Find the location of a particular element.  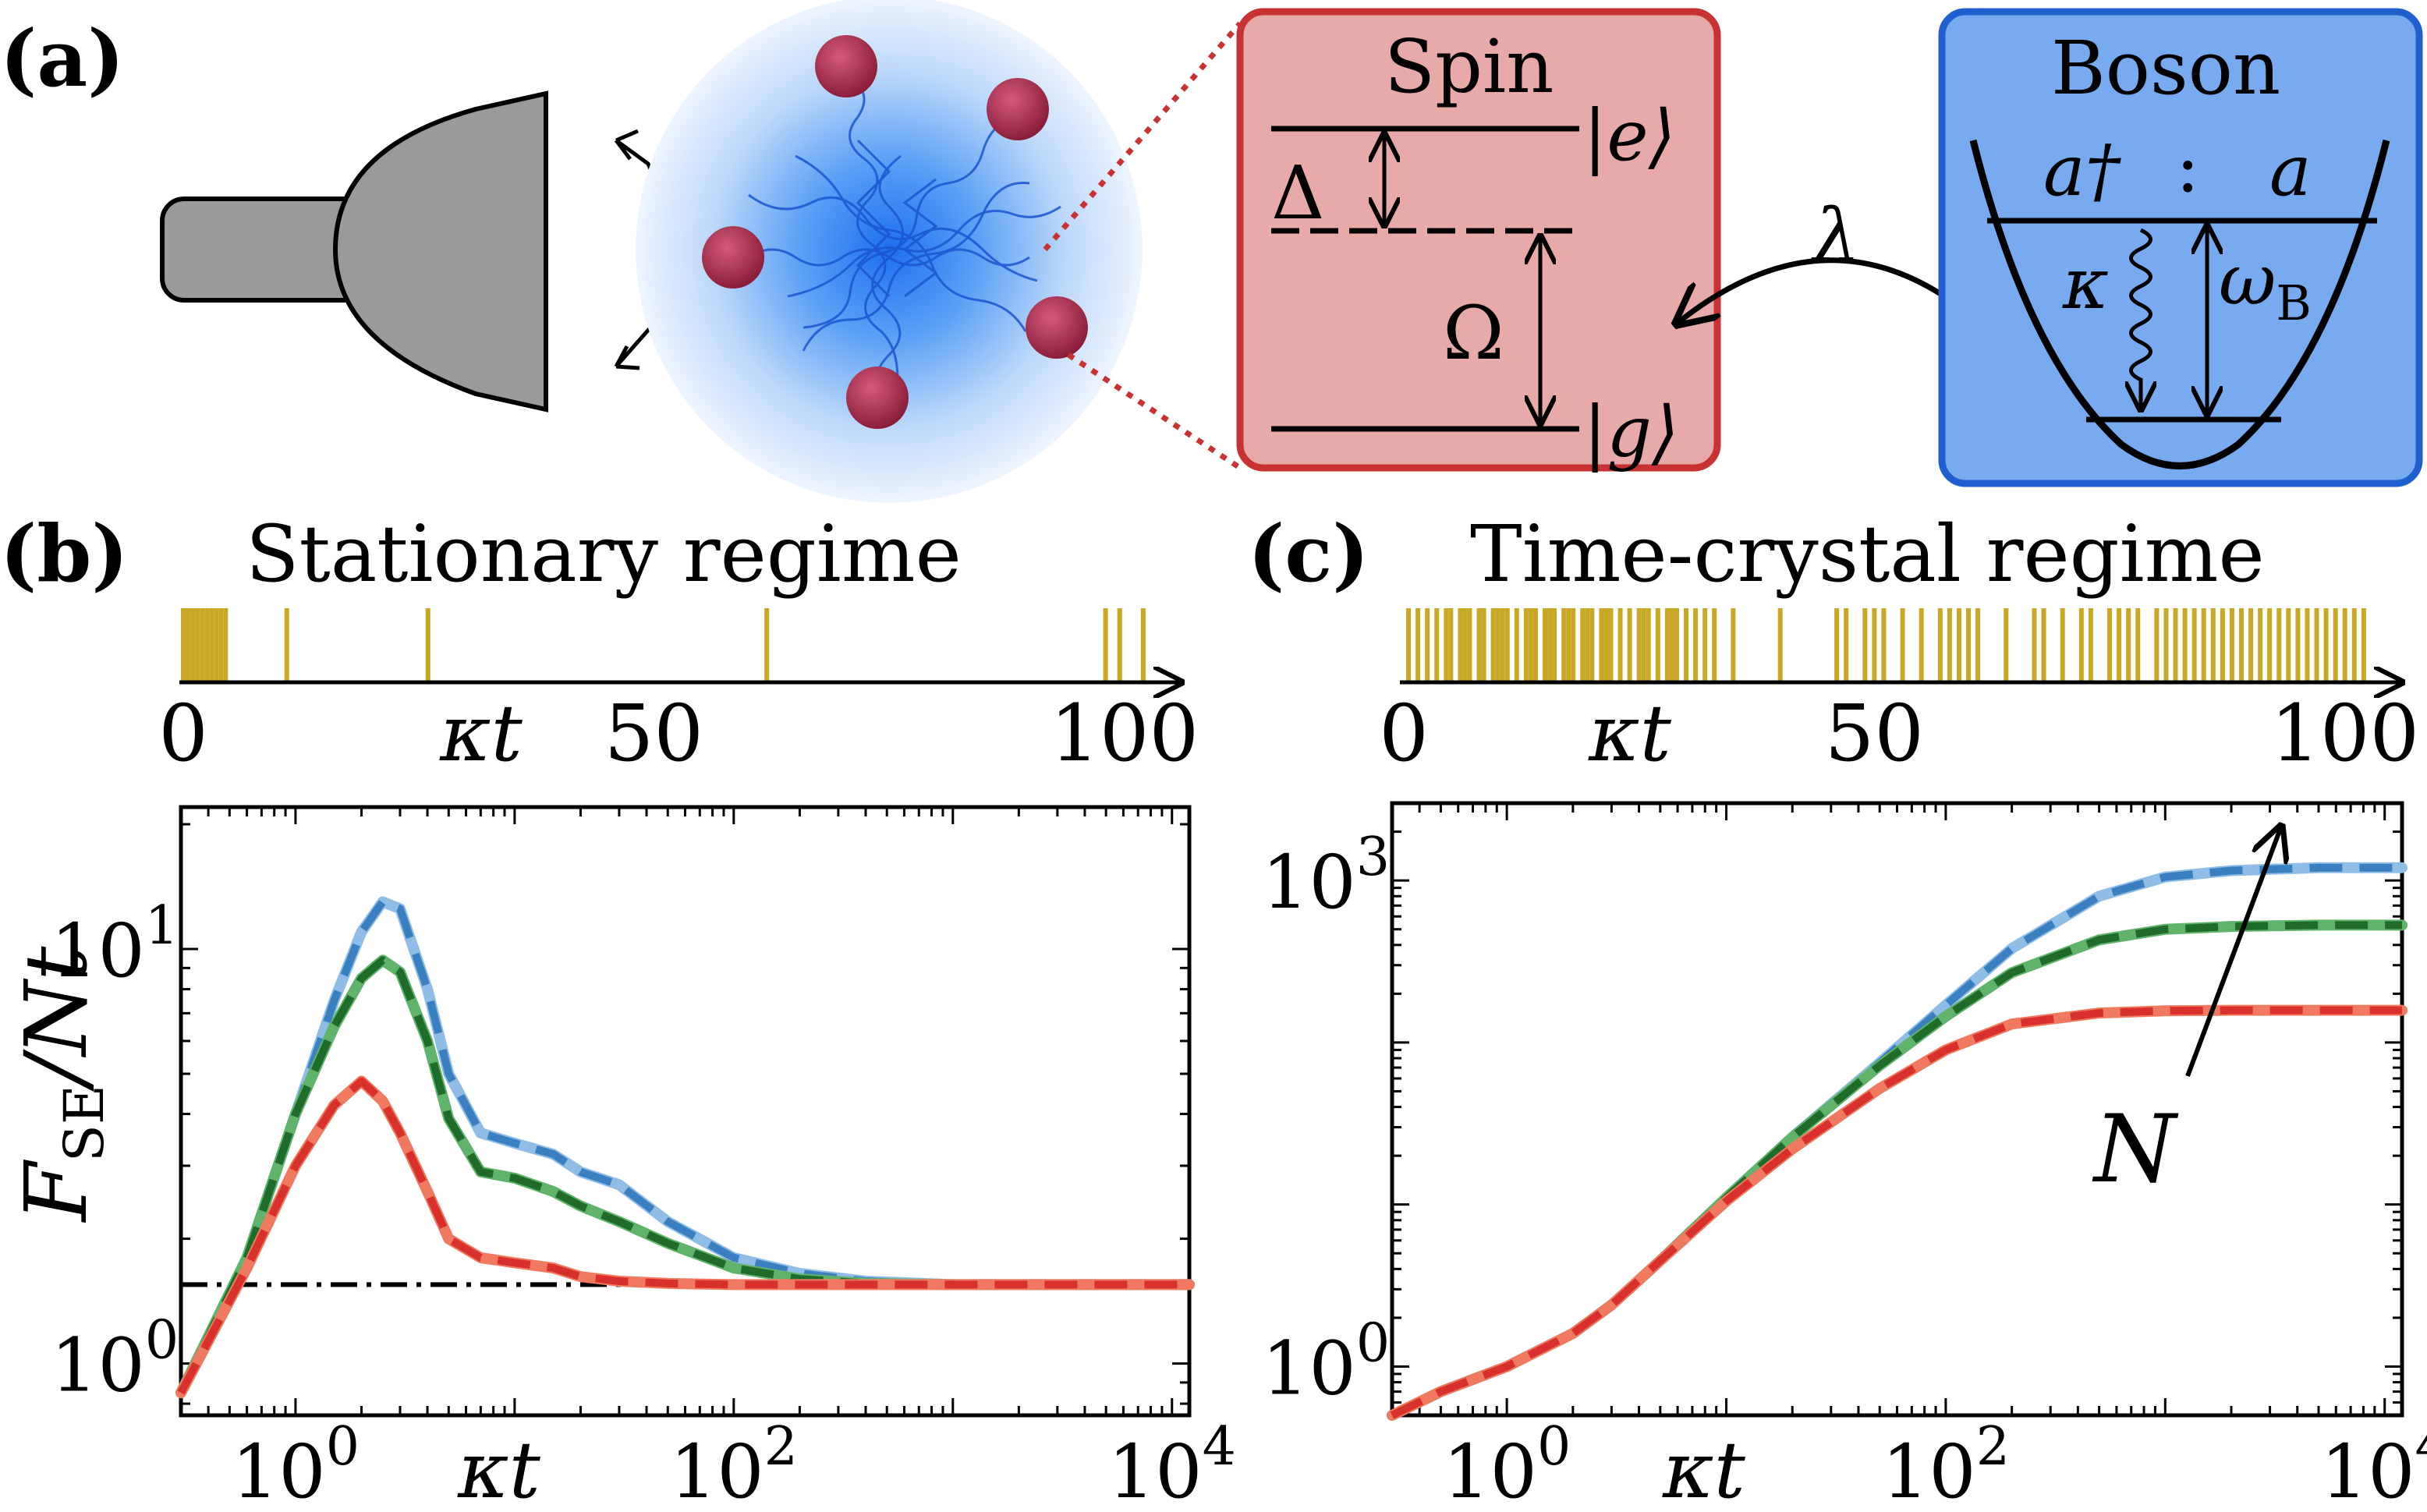

creation-operator: a† is located at coordinates (2082, 171).